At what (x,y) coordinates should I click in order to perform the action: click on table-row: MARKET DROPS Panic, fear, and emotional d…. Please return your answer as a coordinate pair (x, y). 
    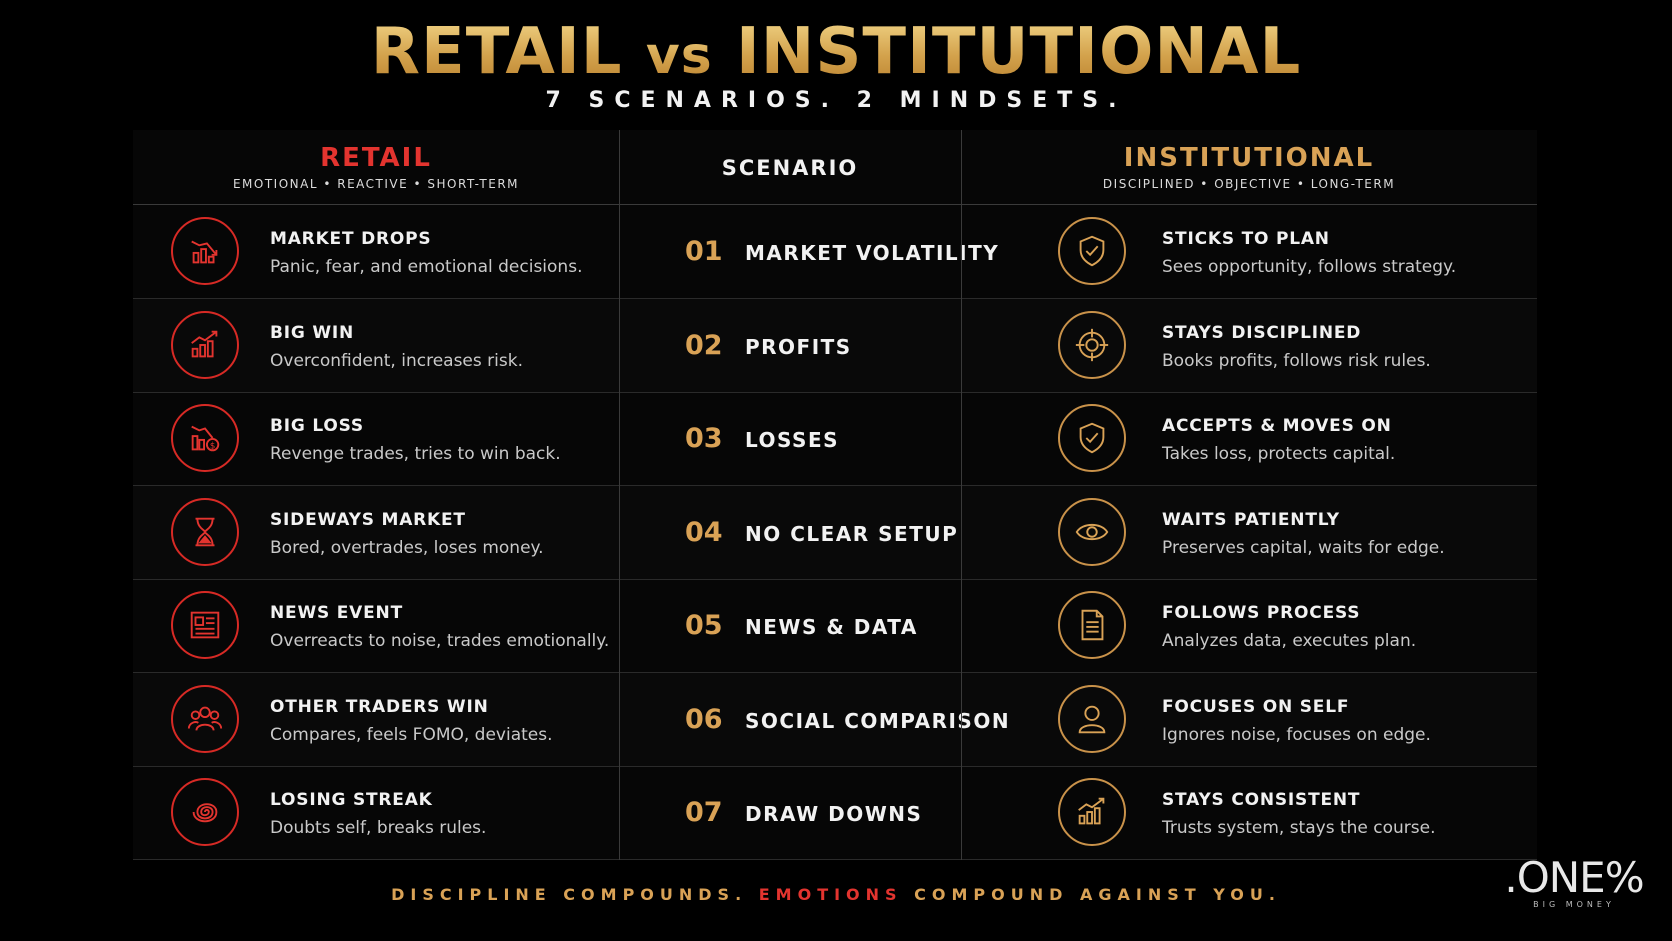
    Looking at the image, I should click on (835, 252).